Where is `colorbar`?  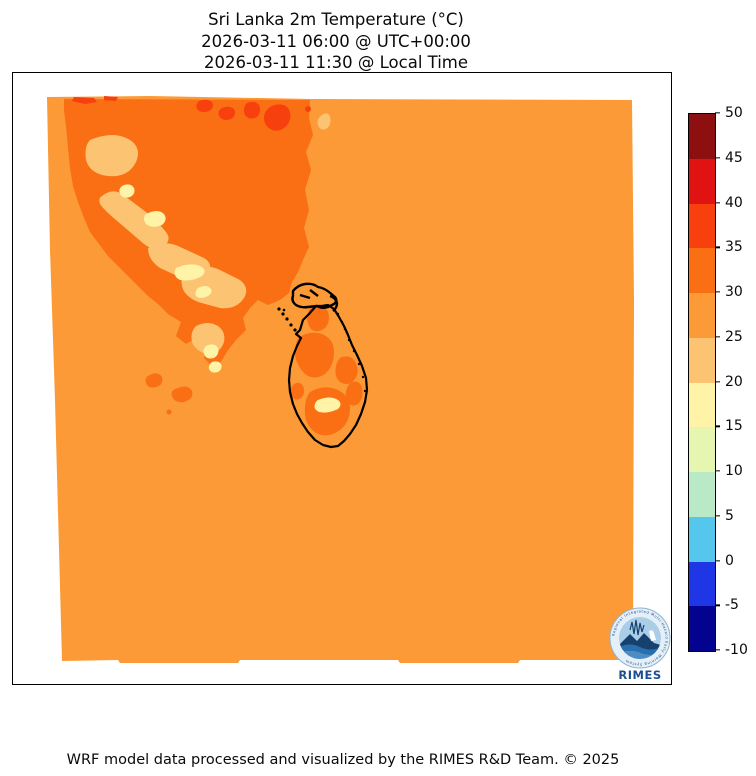
colorbar is located at coordinates (702, 382).